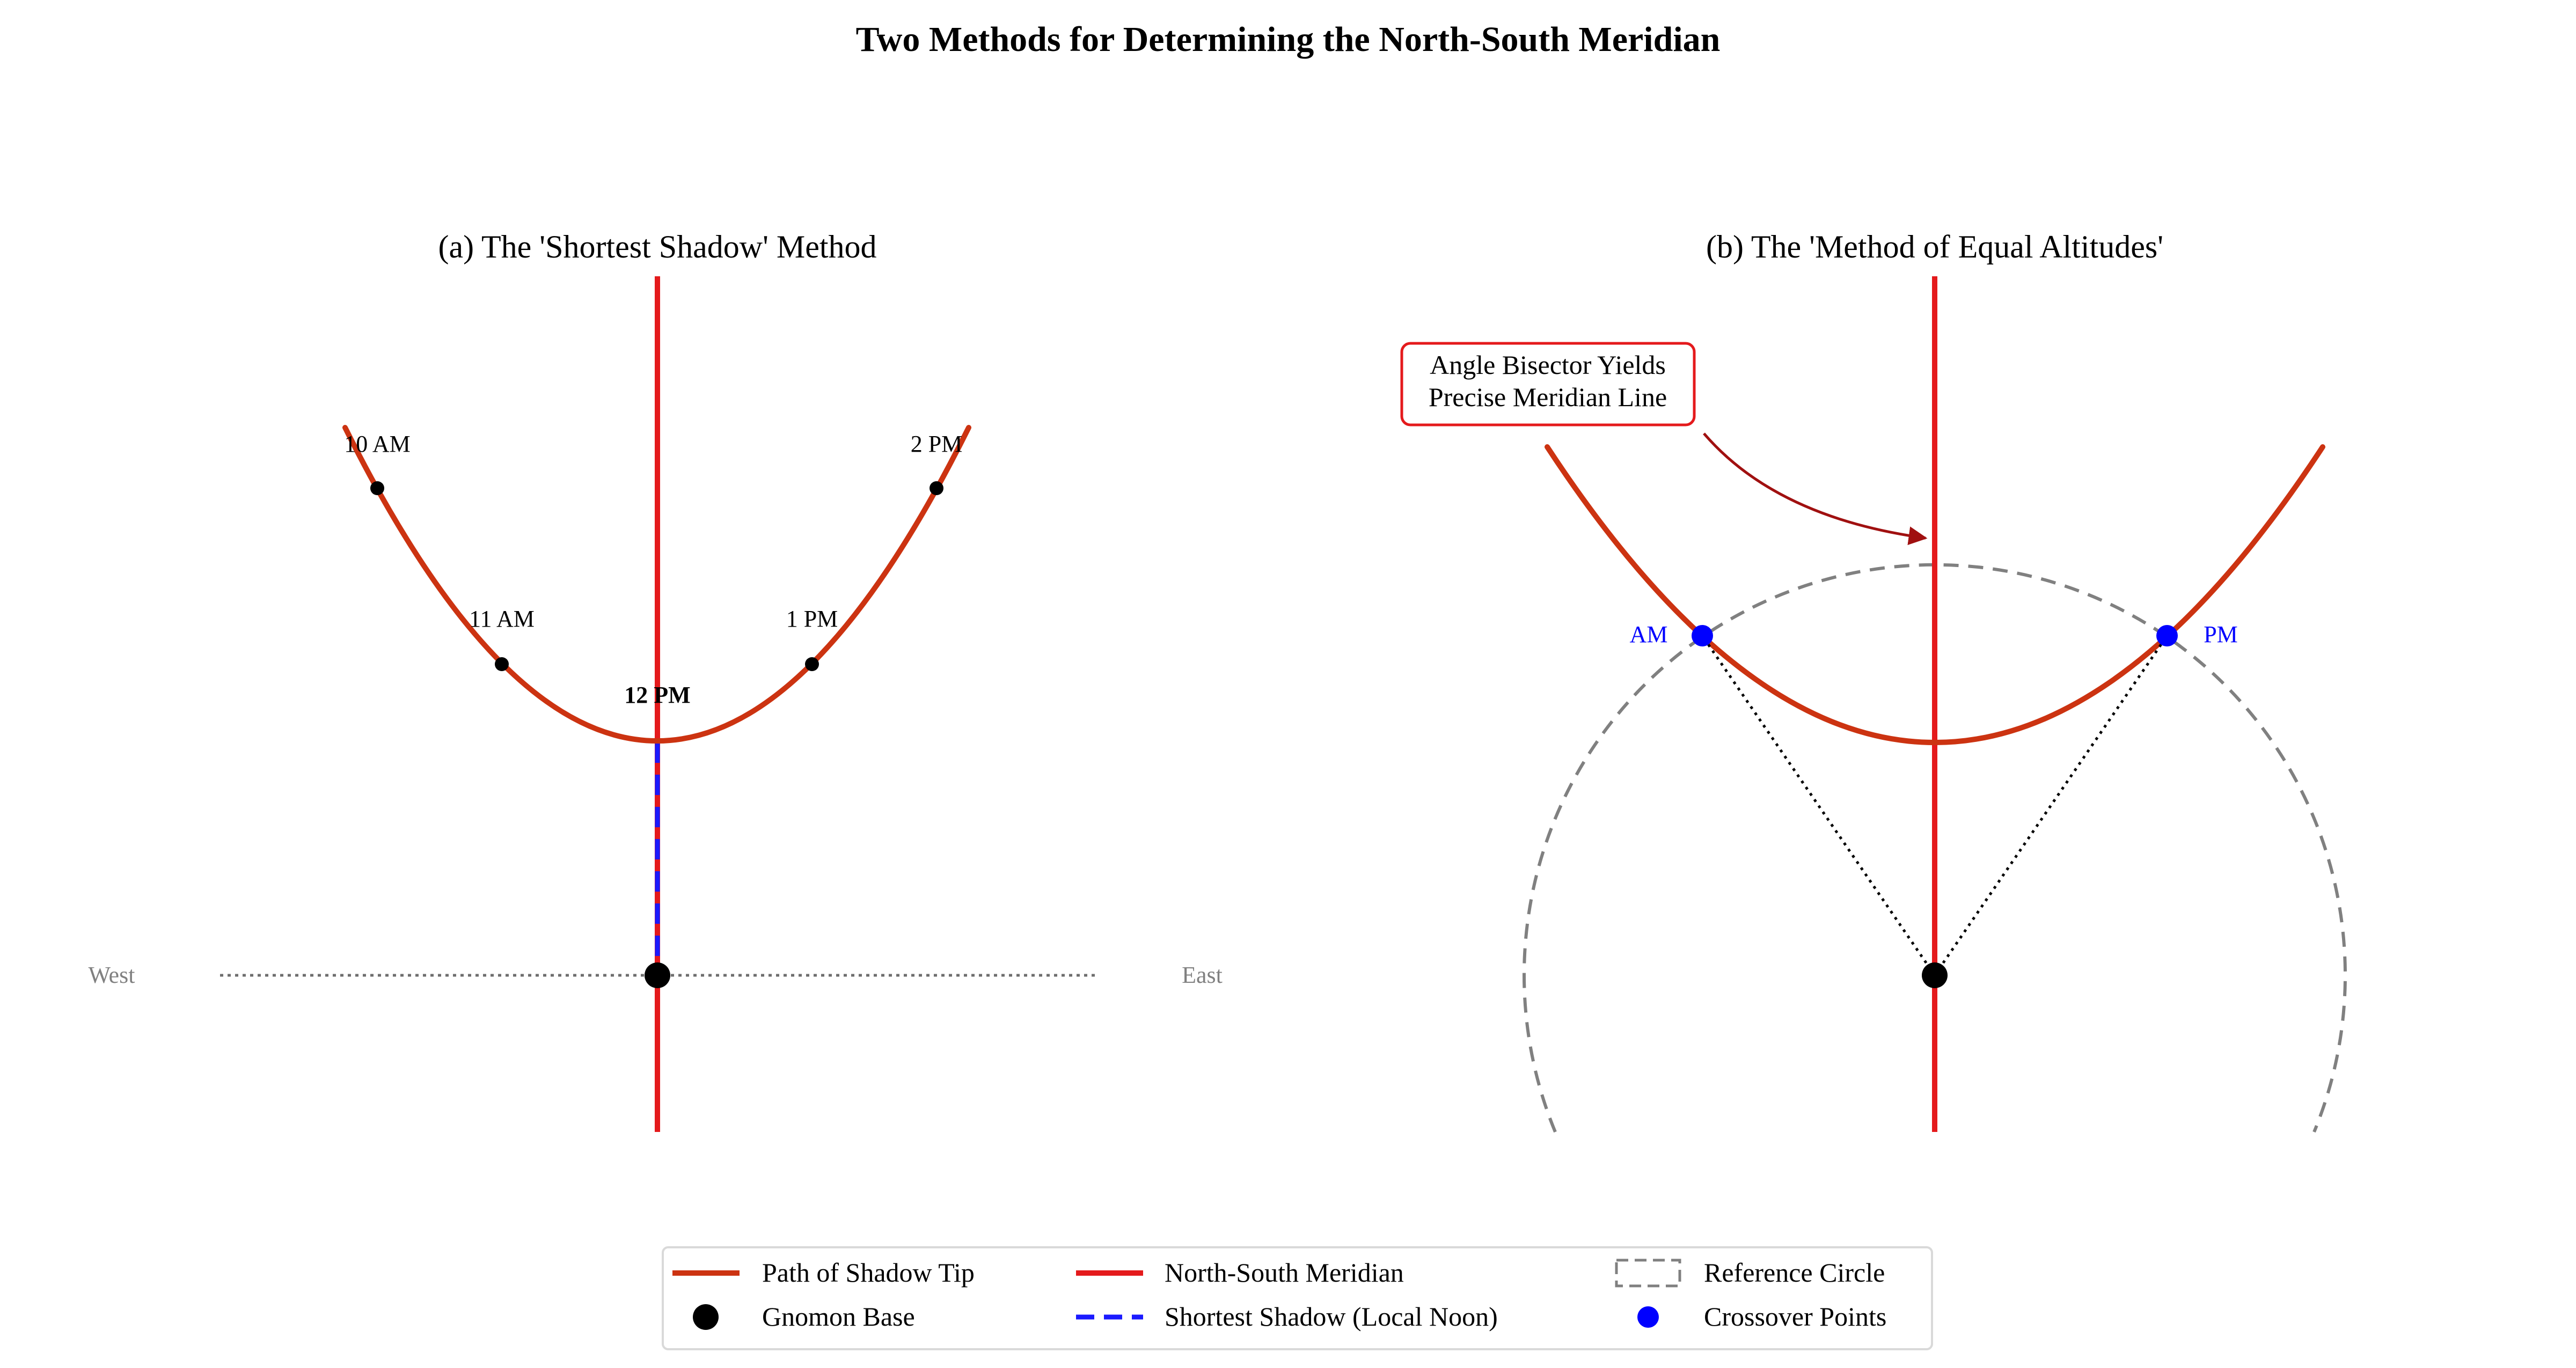 Image resolution: width=2576 pixels, height=1368 pixels. Describe the element at coordinates (1818, 805) in the screenshot. I see `am-ray` at that location.